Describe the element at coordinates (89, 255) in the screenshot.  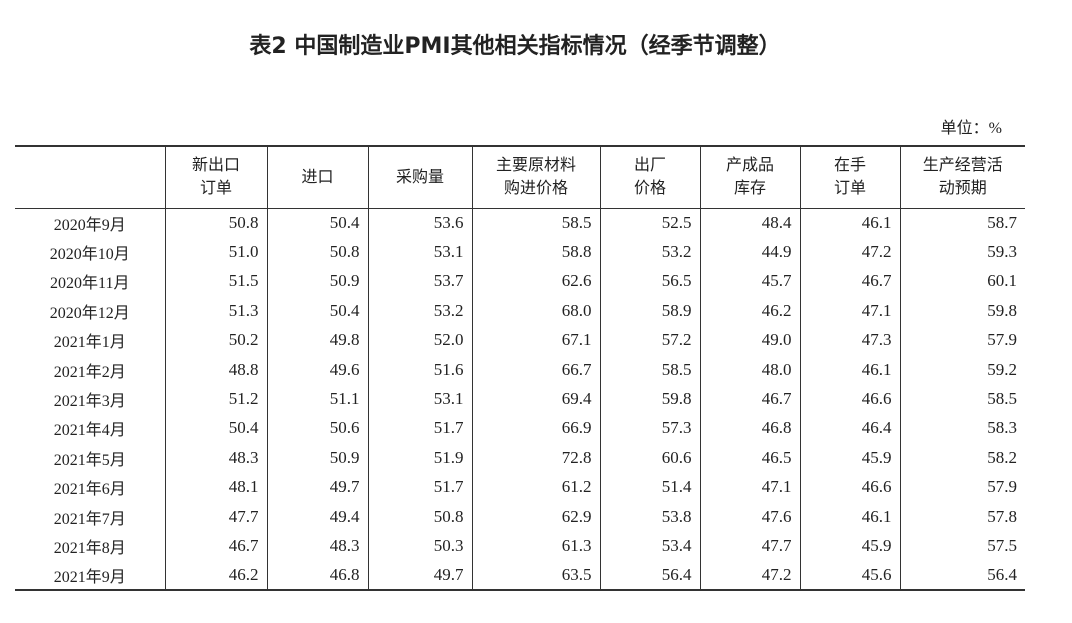
I see `row-label: 2020年10月` at that location.